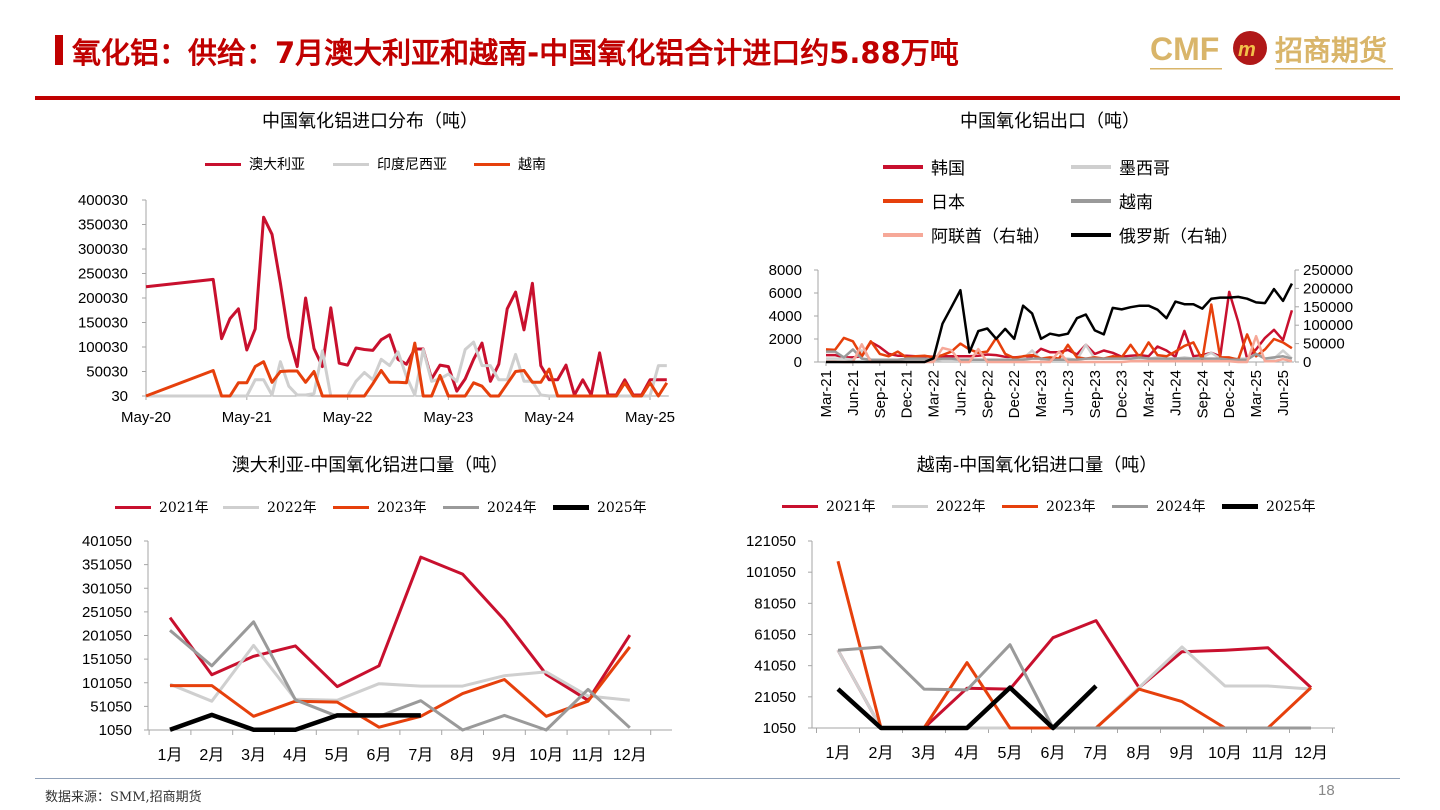 This screenshot has height=810, width=1440. I want to click on series-line-2023年, so click(400, 687).